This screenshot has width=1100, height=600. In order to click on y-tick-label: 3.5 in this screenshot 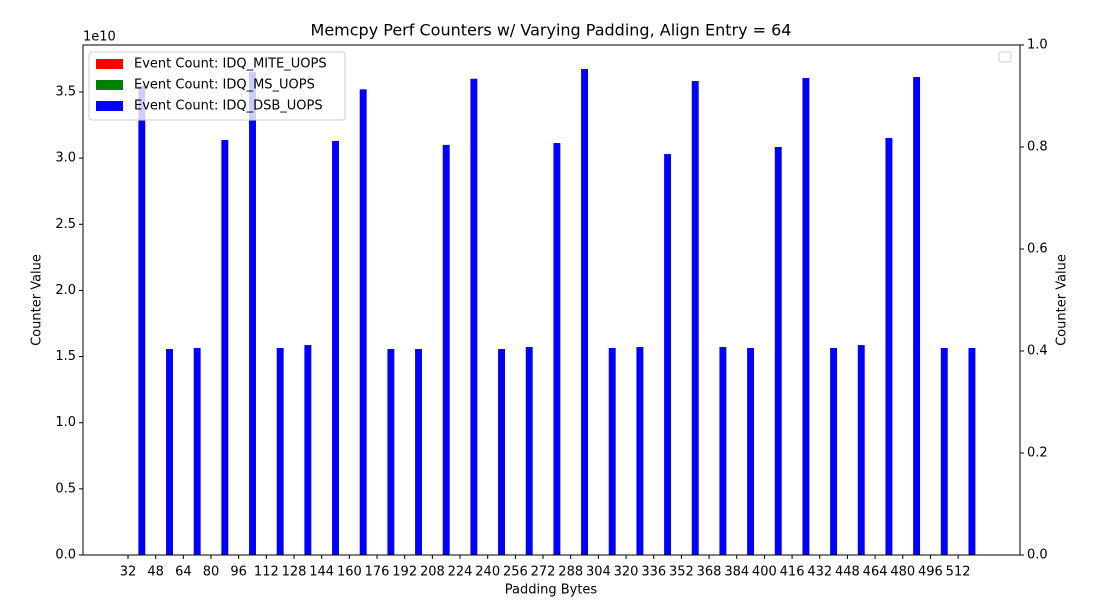, I will do `click(65, 91)`.